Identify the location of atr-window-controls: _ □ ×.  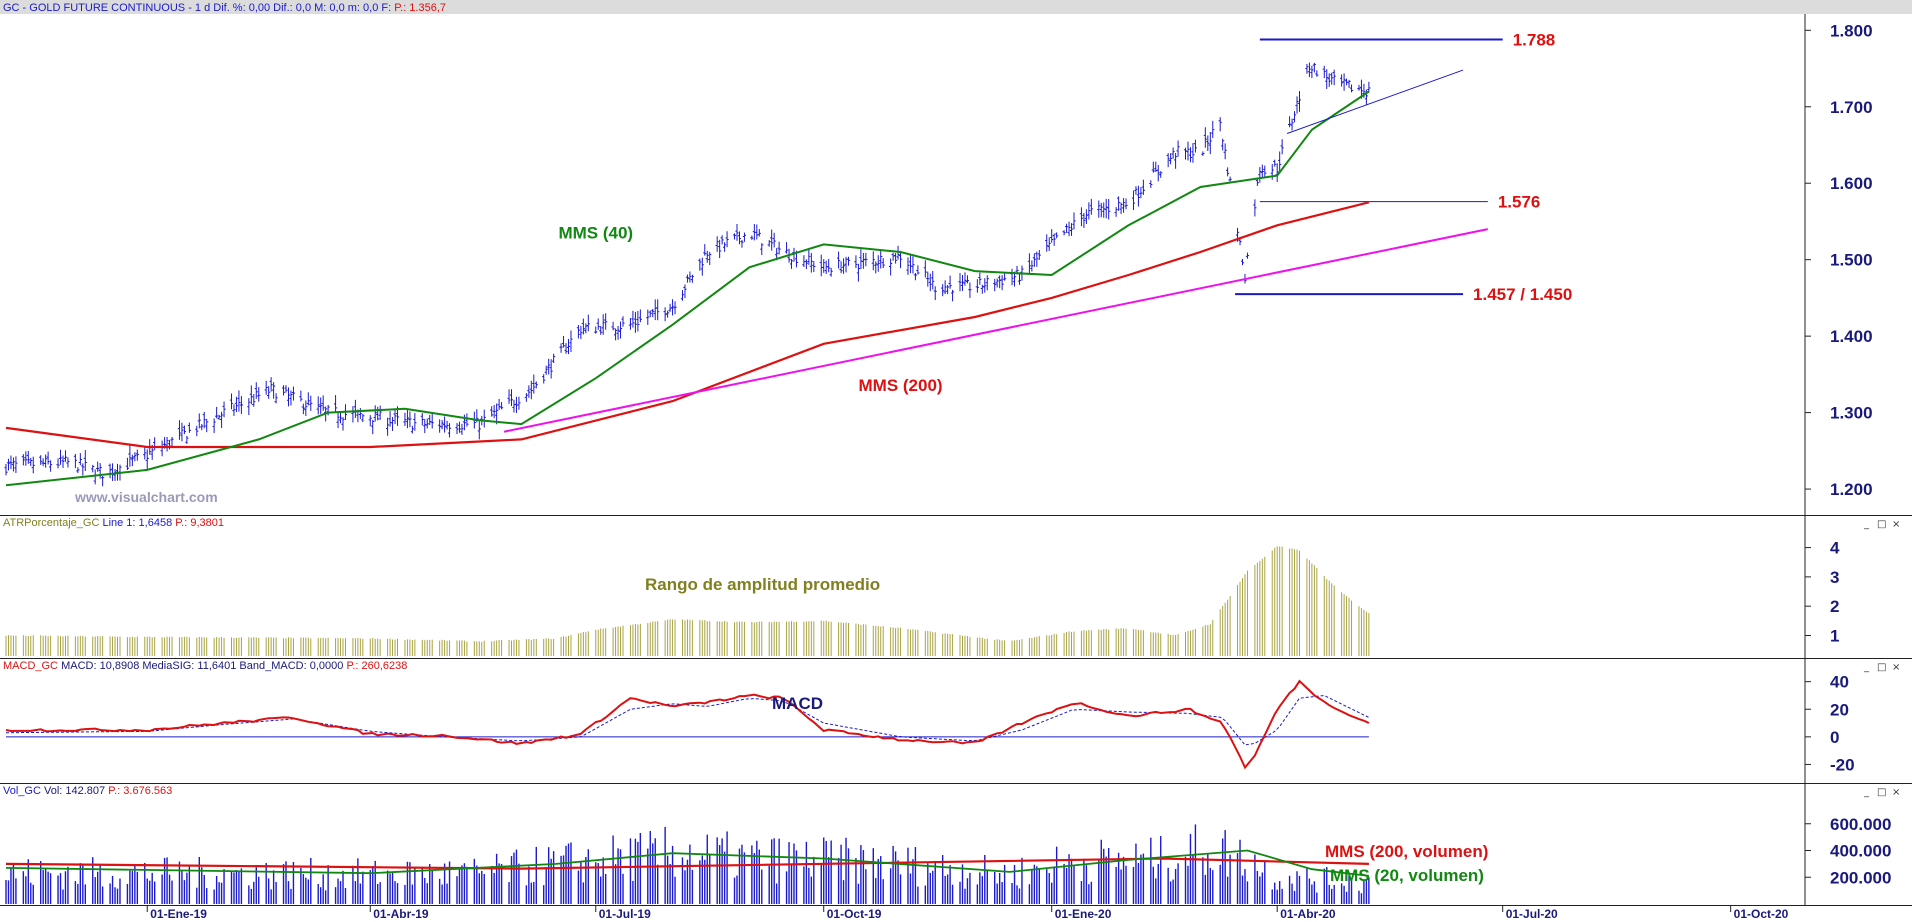
(1881, 524).